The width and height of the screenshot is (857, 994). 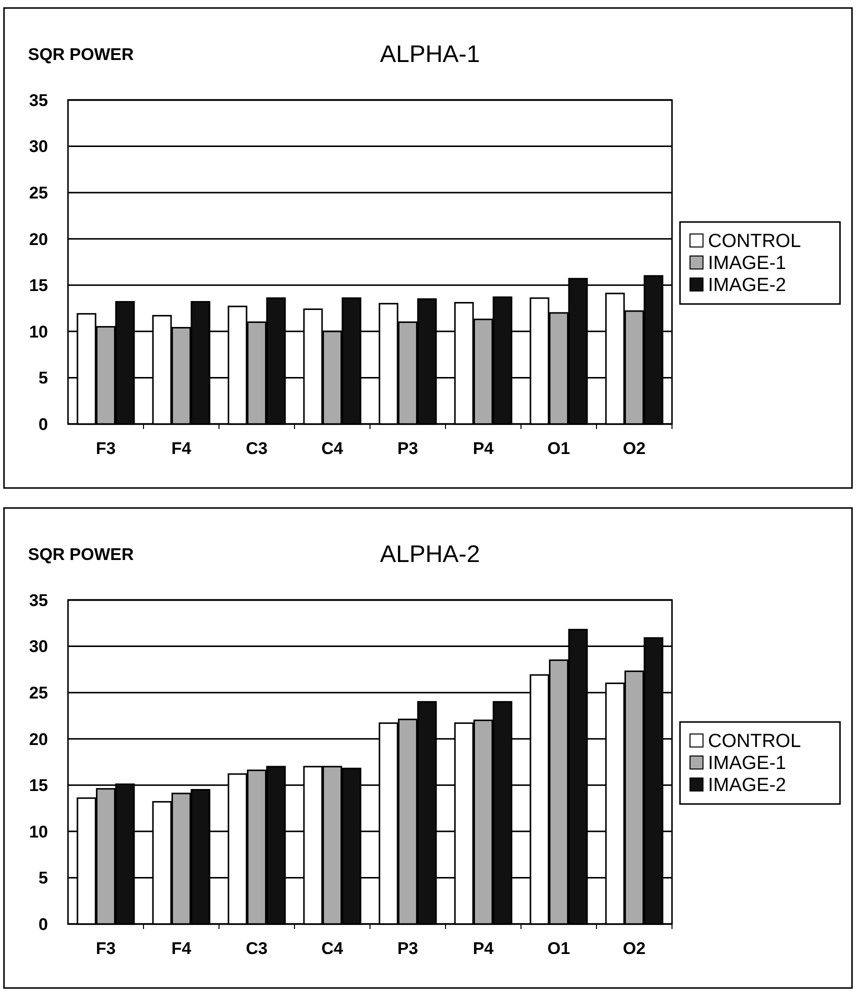 I want to click on chart-title: ALPHA-2, so click(x=430, y=554).